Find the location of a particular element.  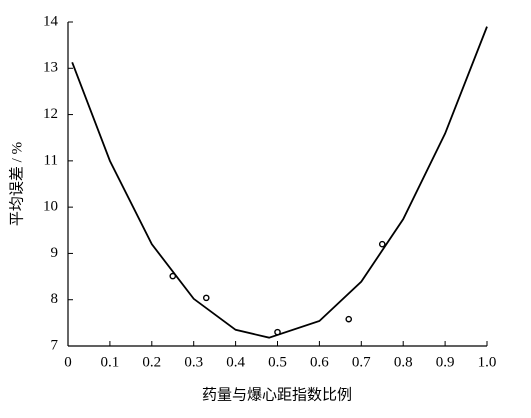

y-tick-label: 10 is located at coordinates (50, 207).